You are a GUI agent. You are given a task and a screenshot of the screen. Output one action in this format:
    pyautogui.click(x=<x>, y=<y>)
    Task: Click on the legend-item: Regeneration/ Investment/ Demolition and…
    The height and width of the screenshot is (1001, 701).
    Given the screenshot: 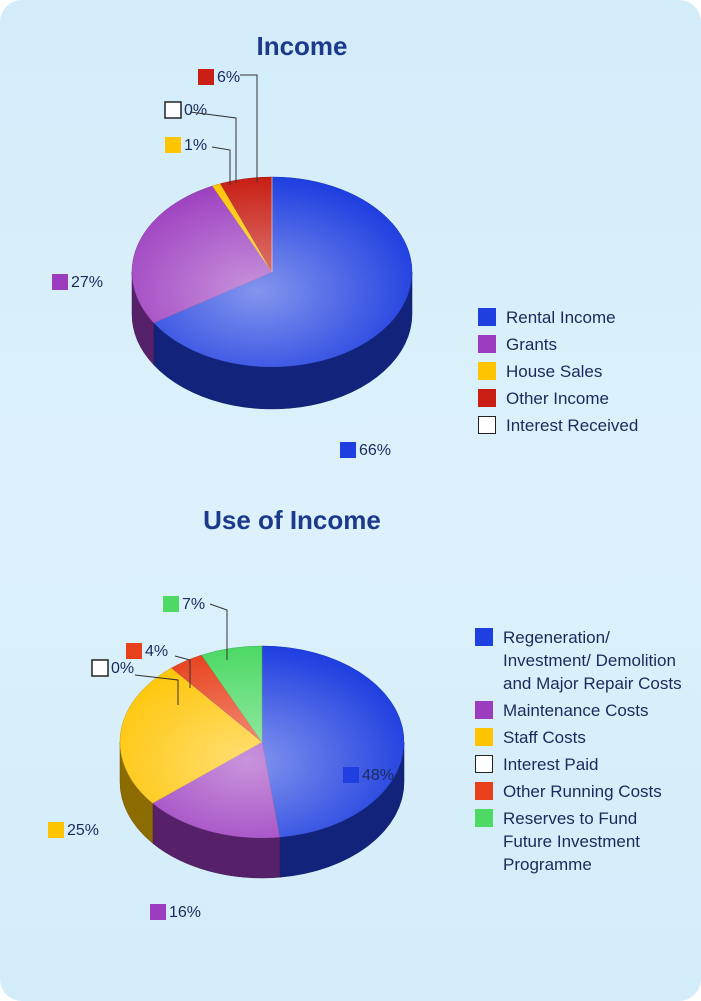 What is the action you would take?
    pyautogui.click(x=582, y=660)
    